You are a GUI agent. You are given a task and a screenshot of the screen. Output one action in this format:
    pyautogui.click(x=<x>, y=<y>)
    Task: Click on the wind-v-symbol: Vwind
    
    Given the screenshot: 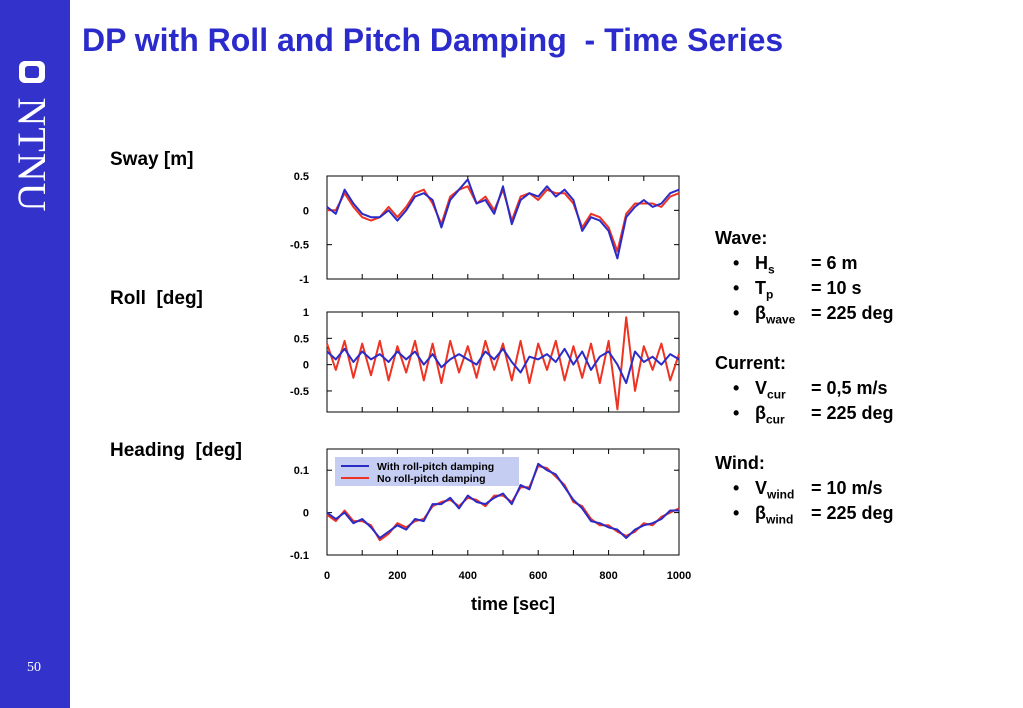 What is the action you would take?
    pyautogui.click(x=775, y=490)
    